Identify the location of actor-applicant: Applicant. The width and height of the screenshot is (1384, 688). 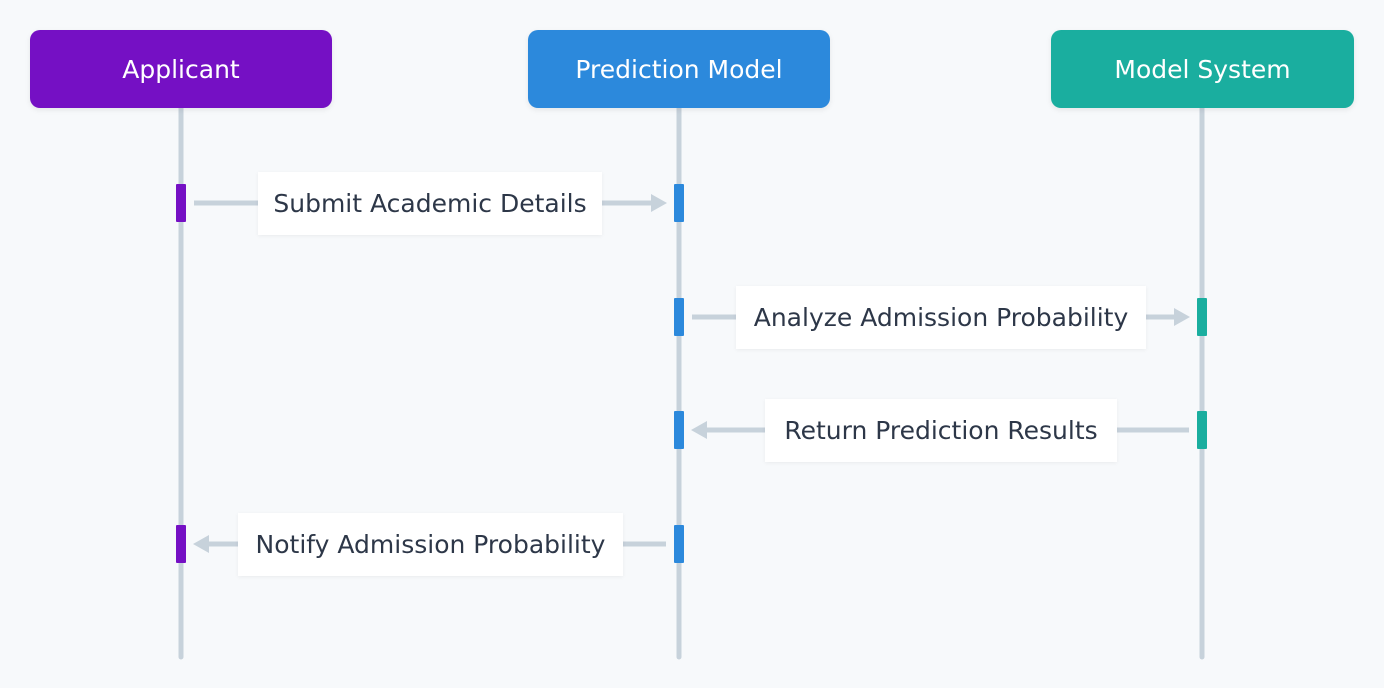
(181, 69).